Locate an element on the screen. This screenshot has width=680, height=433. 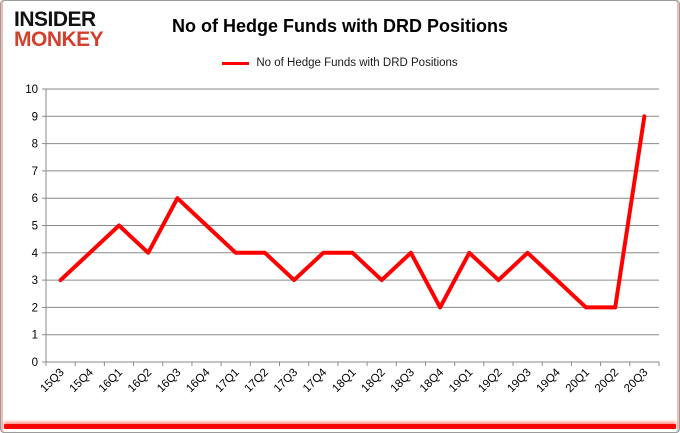
svg-text: 5 is located at coordinates (35, 227).